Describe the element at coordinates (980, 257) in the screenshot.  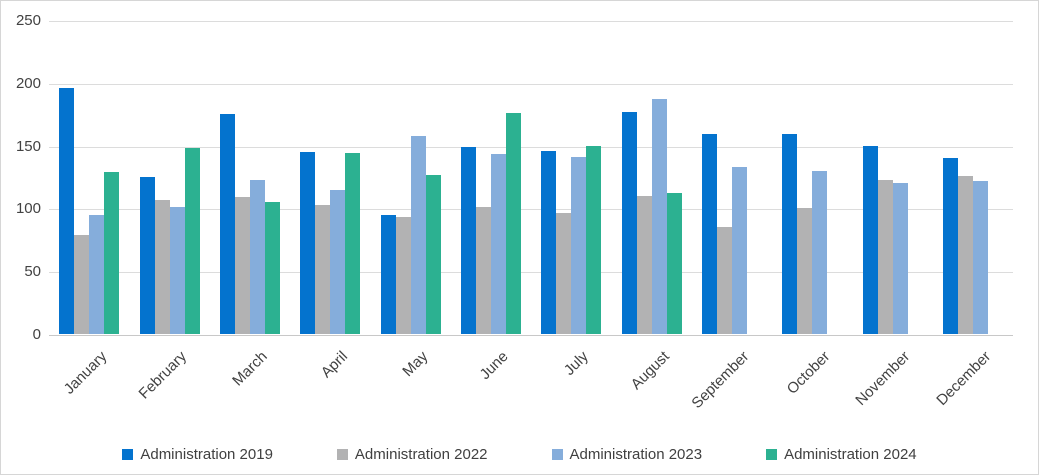
I see `bar-administration-2023-december` at that location.